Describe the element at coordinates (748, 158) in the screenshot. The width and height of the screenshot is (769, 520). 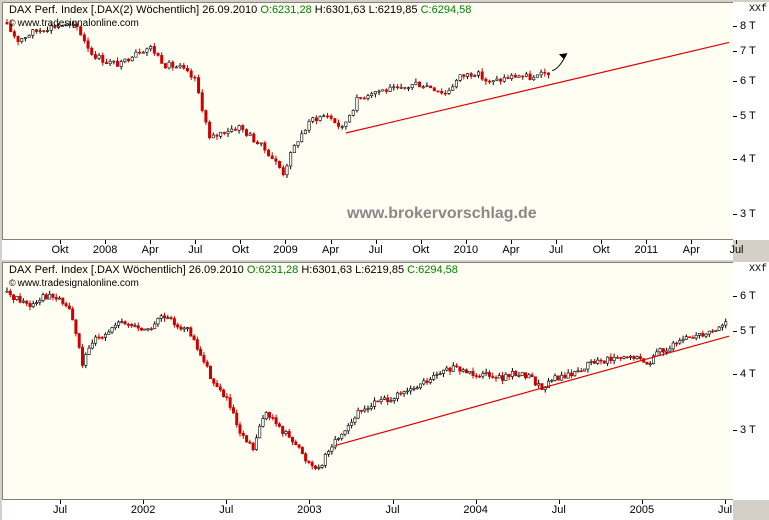
I see `top-y-tick-label: 4 T` at that location.